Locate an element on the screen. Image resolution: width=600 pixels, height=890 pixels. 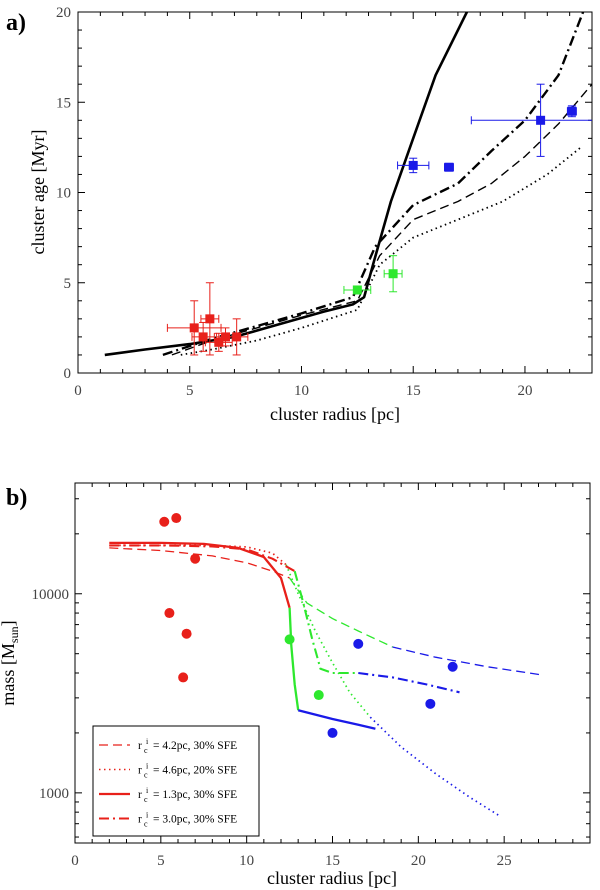
panel-b-points is located at coordinates (308, 625).